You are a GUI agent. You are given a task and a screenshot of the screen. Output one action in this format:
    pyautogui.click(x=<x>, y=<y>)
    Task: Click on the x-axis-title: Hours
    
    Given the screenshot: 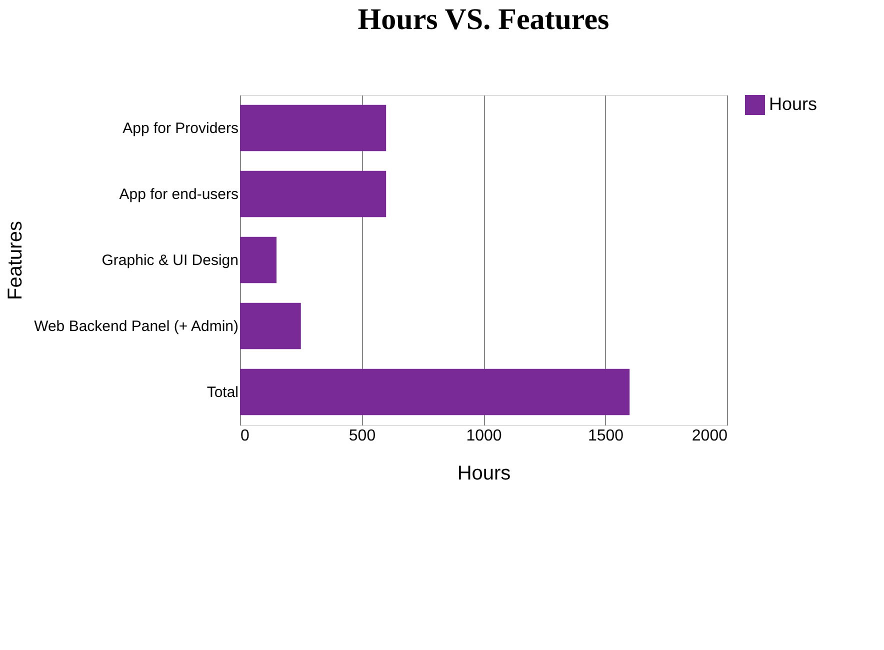 What is the action you would take?
    pyautogui.click(x=484, y=473)
    